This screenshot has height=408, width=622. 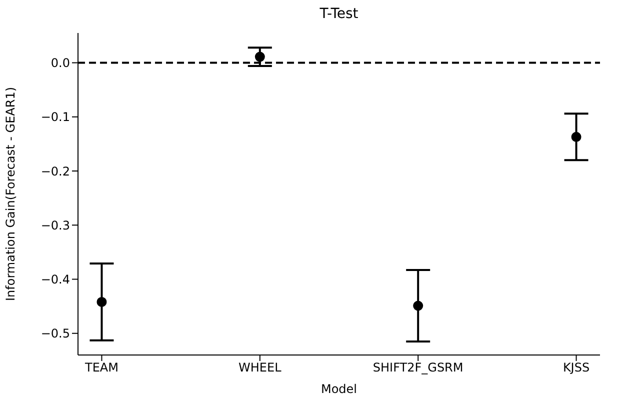 I want to click on y-tick-label: −0.4, so click(x=55, y=279).